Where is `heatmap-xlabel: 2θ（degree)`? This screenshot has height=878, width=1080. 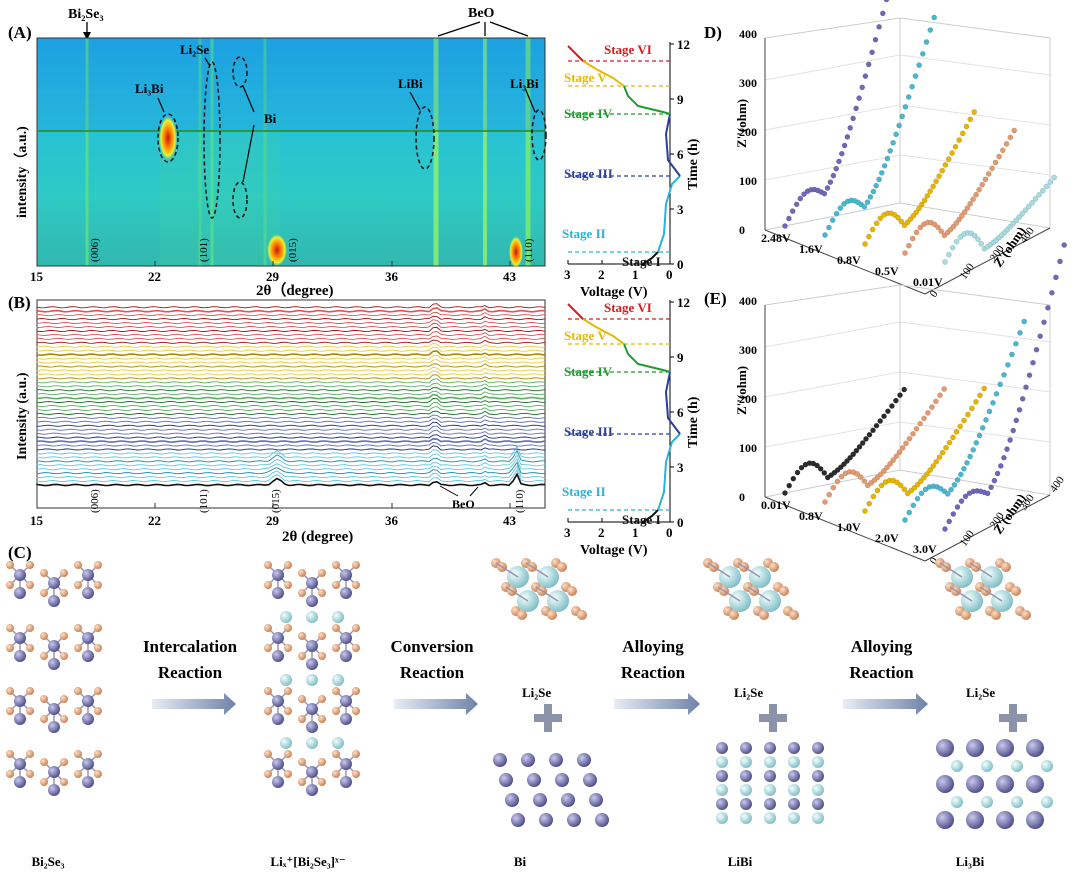
heatmap-xlabel: 2θ（degree) is located at coordinates (295, 290).